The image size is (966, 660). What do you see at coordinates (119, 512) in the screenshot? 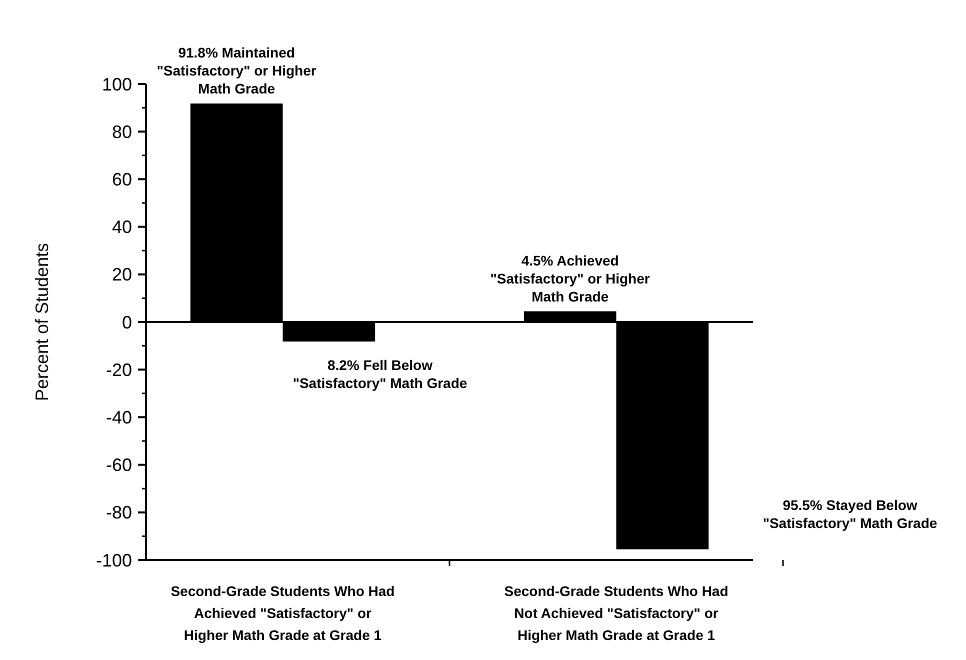
I see `y-tick-label: -80` at bounding box center [119, 512].